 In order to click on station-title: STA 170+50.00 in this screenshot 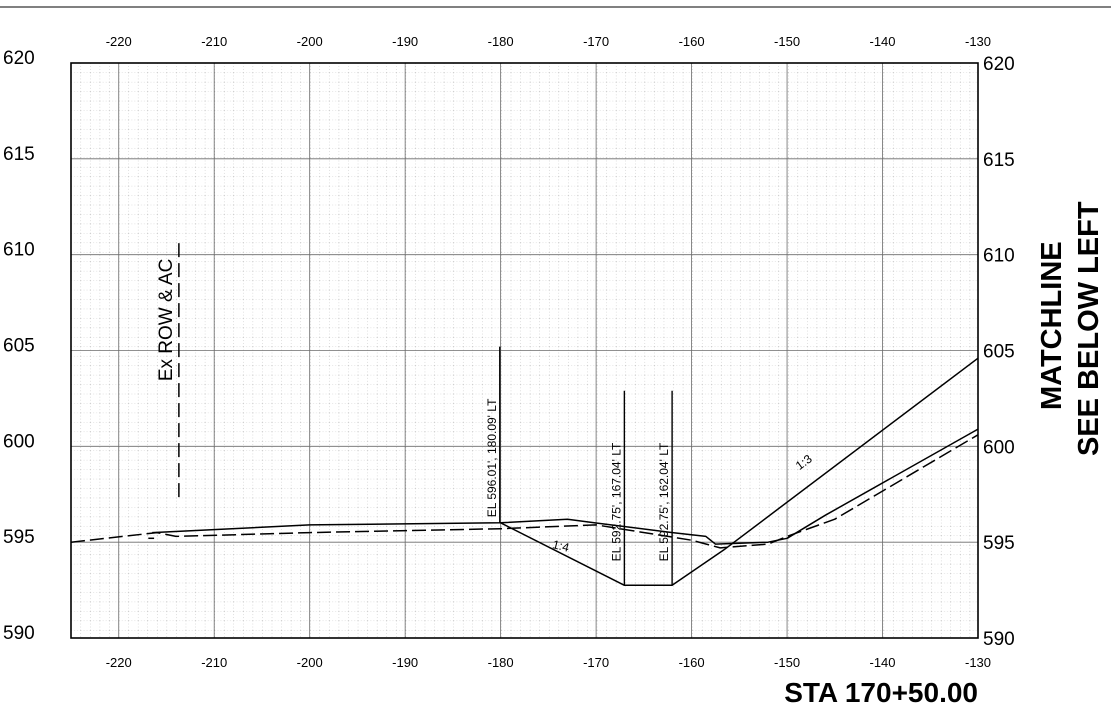, I will do `click(881, 692)`.